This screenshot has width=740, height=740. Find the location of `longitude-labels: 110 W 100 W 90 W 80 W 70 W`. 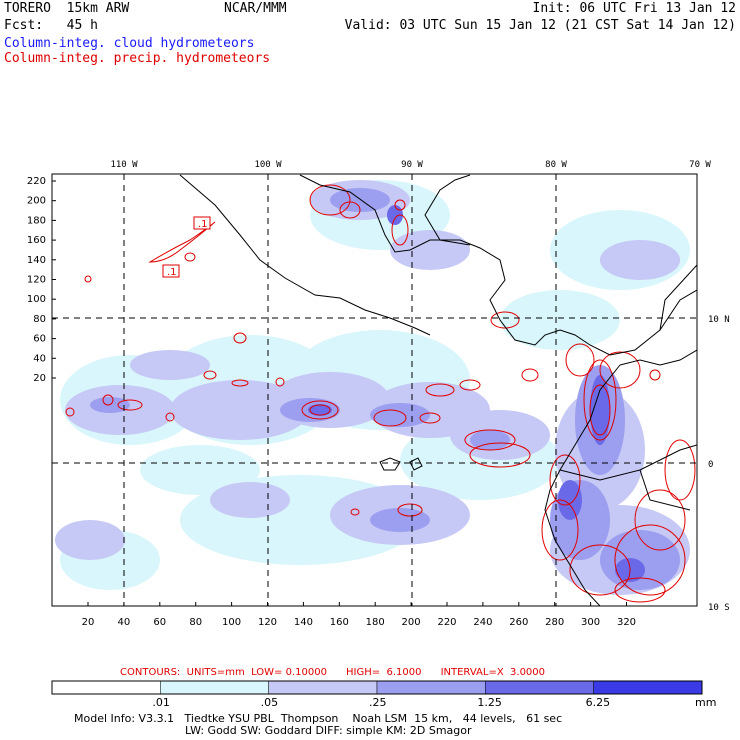

longitude-labels: 110 W 100 W 90 W 80 W 70 W is located at coordinates (410, 165).